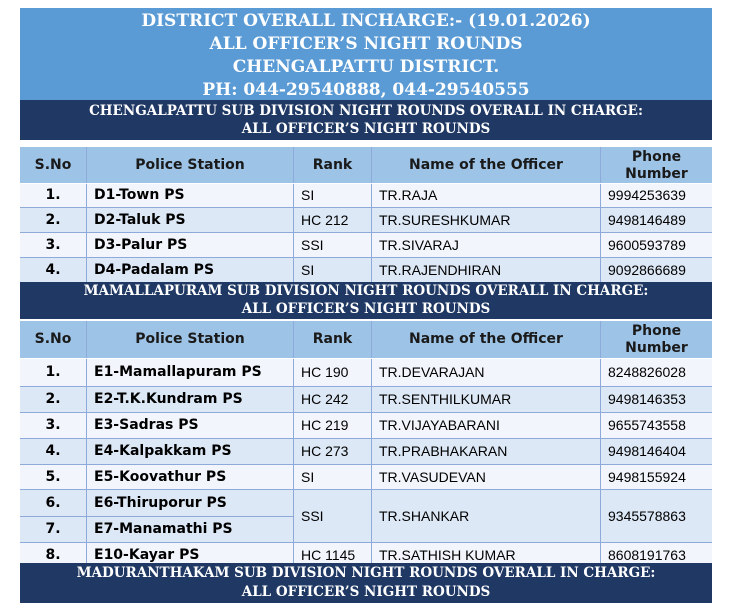 The height and width of the screenshot is (608, 730). Describe the element at coordinates (647, 425) in the screenshot. I see `row-phone: 9655743558` at that location.